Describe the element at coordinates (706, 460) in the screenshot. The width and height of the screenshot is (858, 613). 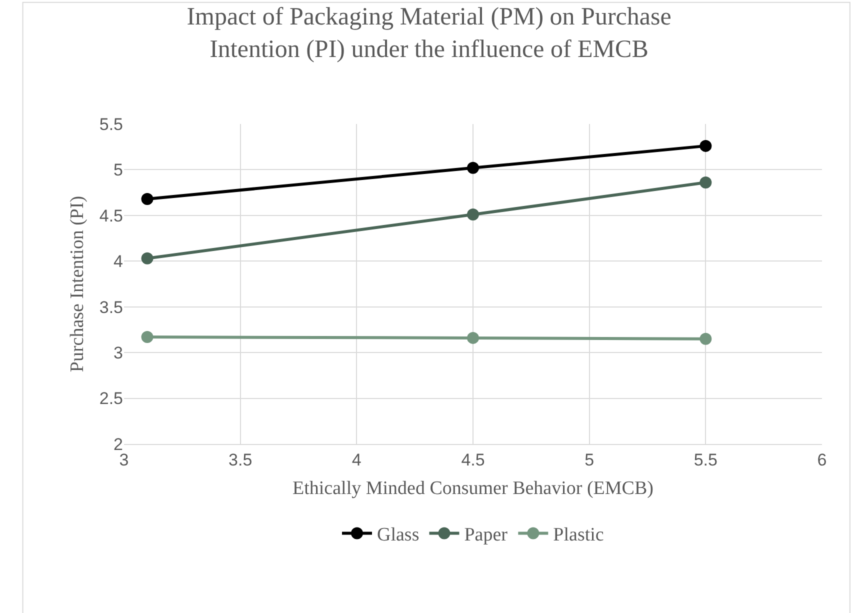
I see `x-tick-label: 5.5` at that location.